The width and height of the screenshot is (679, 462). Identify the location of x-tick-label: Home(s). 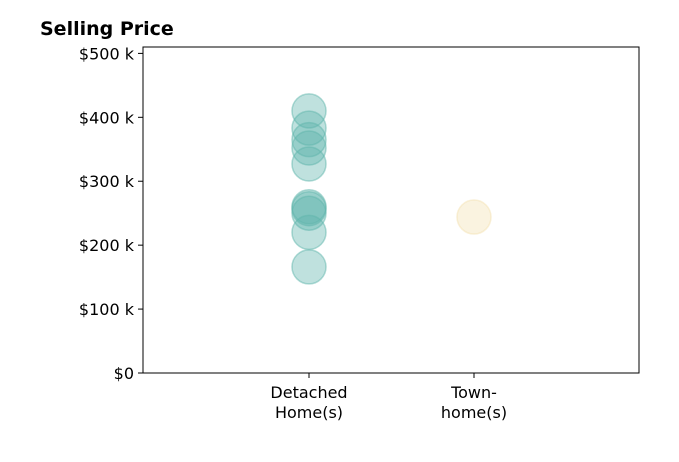
(309, 412).